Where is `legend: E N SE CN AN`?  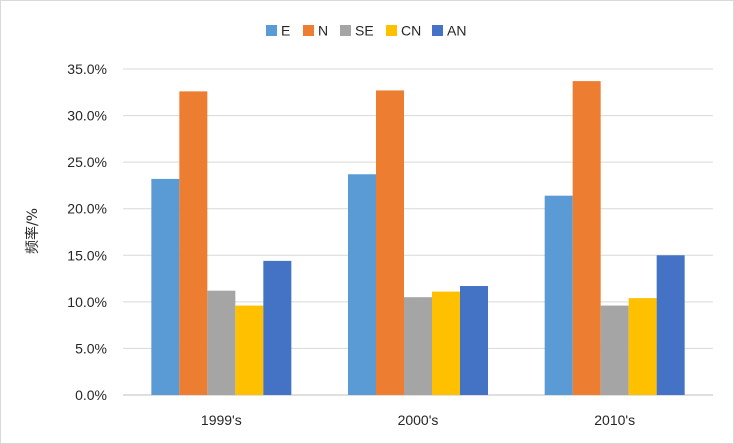
legend: E N SE CN AN is located at coordinates (366, 31).